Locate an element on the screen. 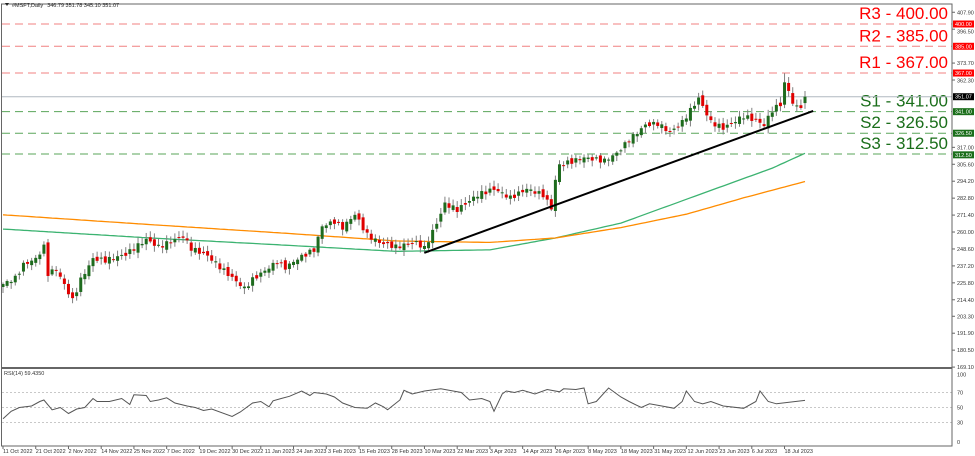  level-price-tag-text: 326.50 is located at coordinates (963, 134).